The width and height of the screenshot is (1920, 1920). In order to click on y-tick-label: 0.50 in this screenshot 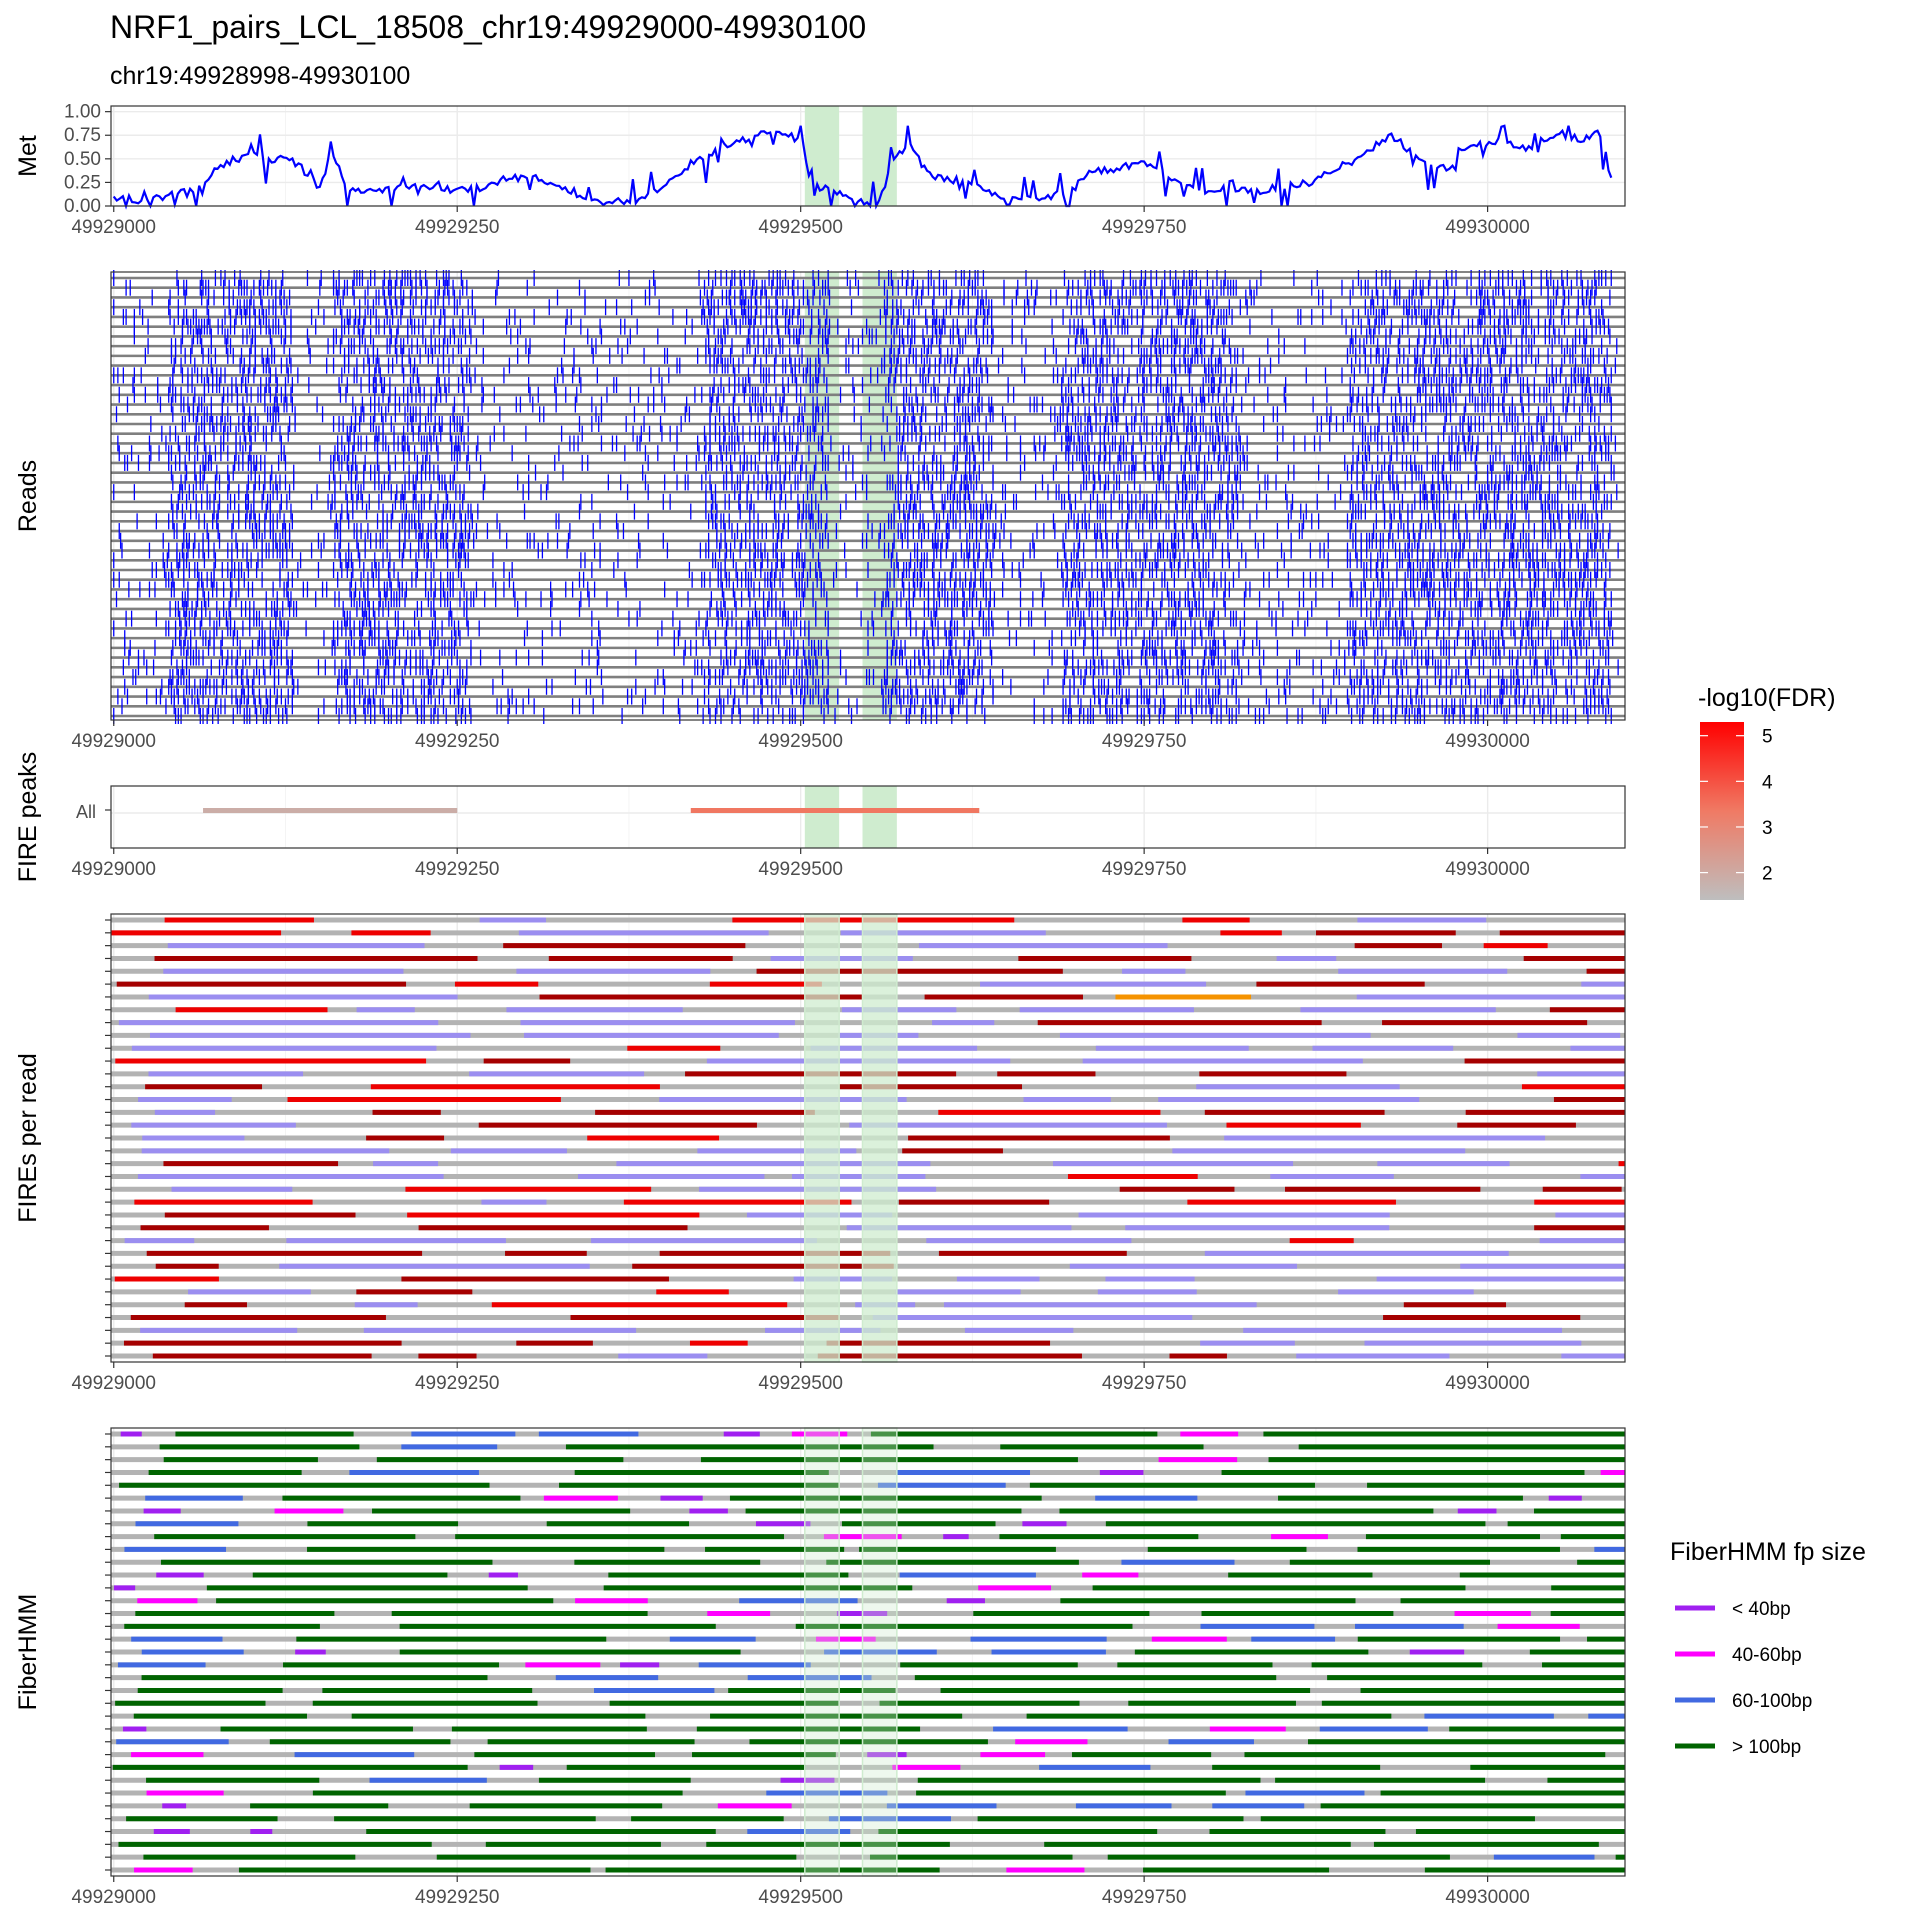, I will do `click(82, 159)`.